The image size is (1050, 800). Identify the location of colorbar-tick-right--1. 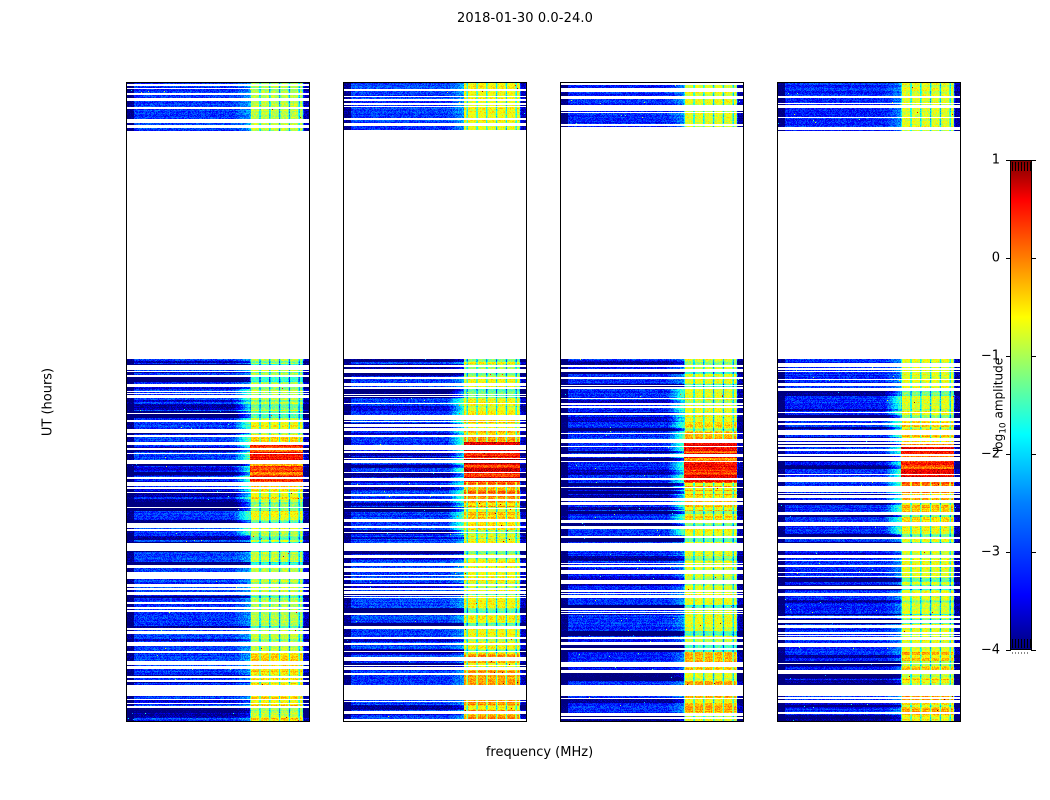
(1033, 356).